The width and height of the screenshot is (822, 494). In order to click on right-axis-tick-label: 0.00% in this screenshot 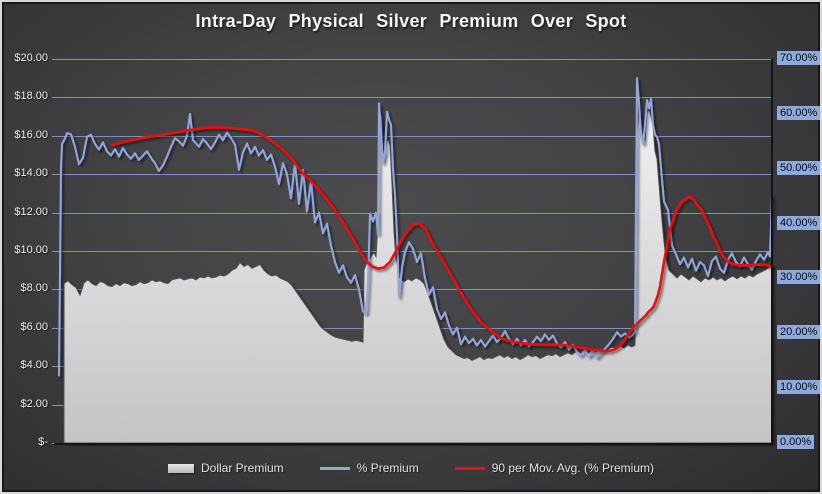, I will do `click(796, 442)`.